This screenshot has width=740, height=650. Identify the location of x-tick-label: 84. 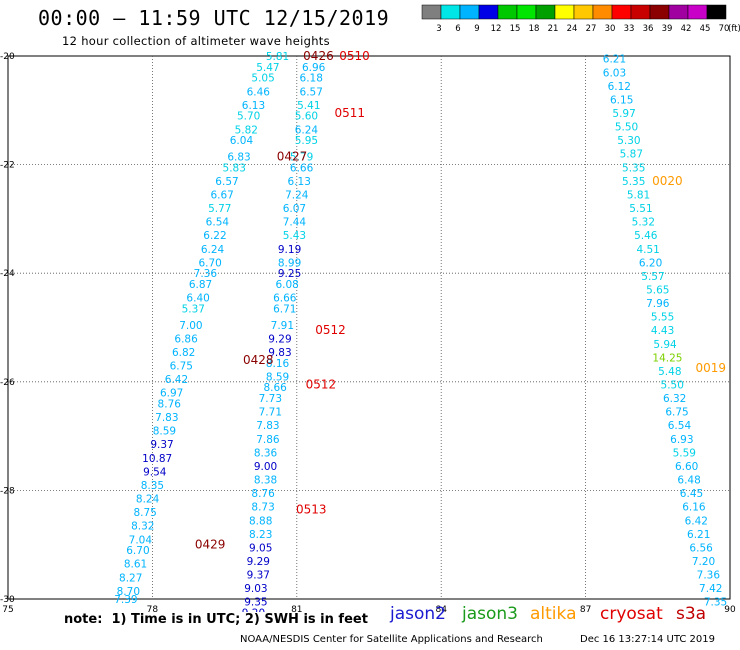
(441, 608).